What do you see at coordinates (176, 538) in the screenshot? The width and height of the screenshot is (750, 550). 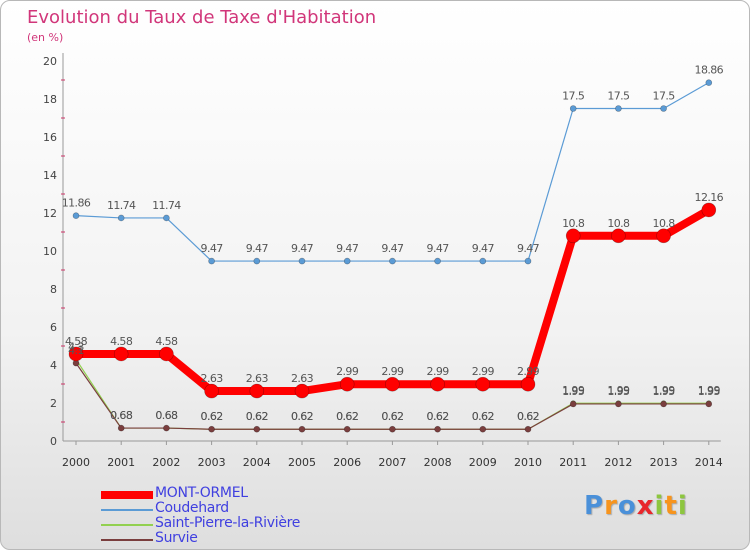 I see `legend-label-survie: Survie` at bounding box center [176, 538].